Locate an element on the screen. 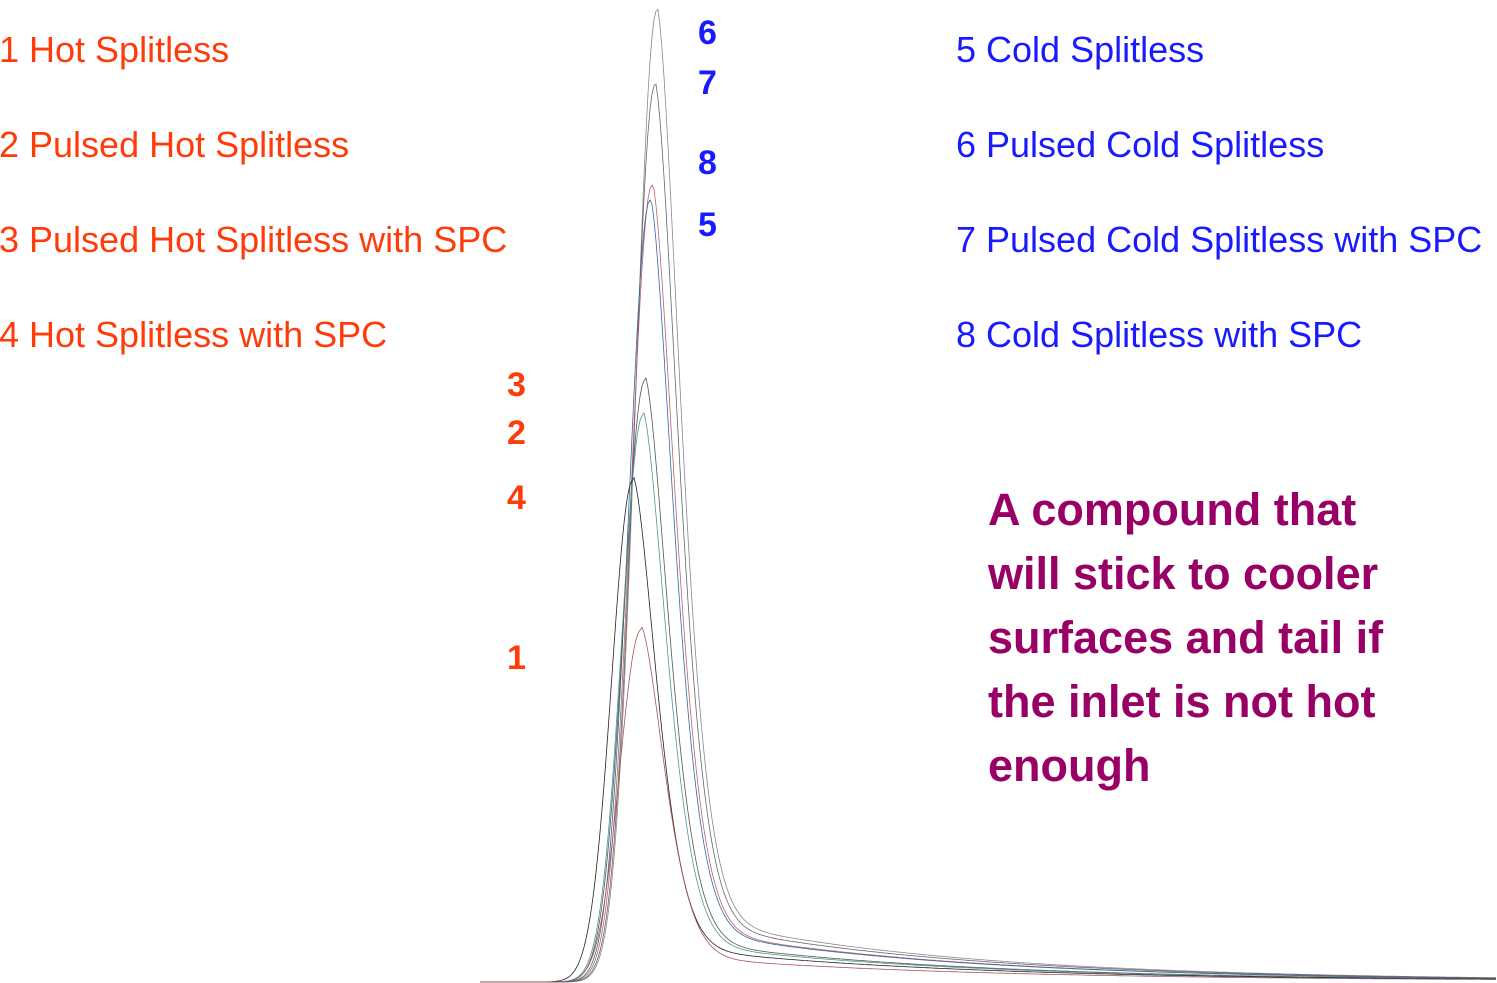 This screenshot has width=1497, height=983. note-line: enough is located at coordinates (1069, 765).